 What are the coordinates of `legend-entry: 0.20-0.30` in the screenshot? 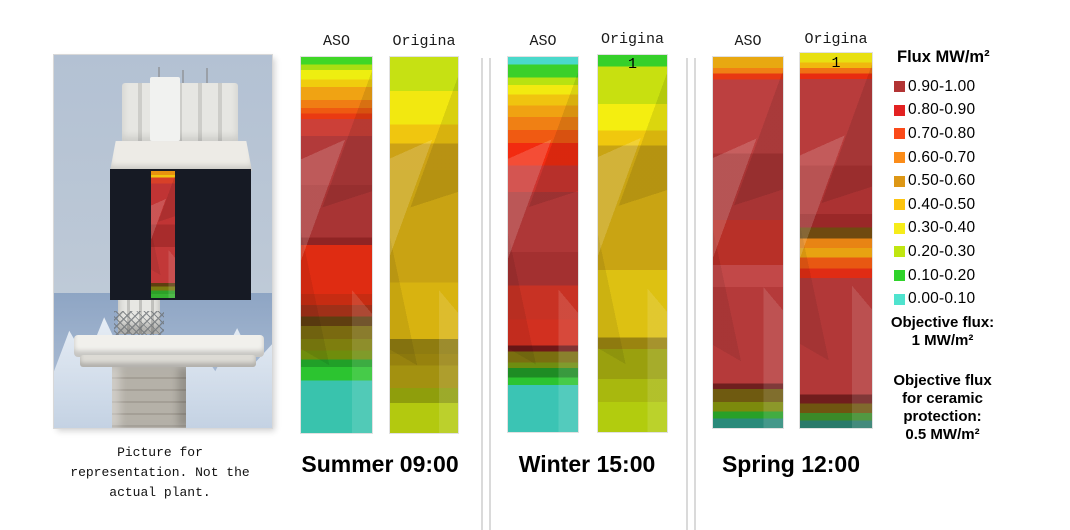 It's located at (979, 252).